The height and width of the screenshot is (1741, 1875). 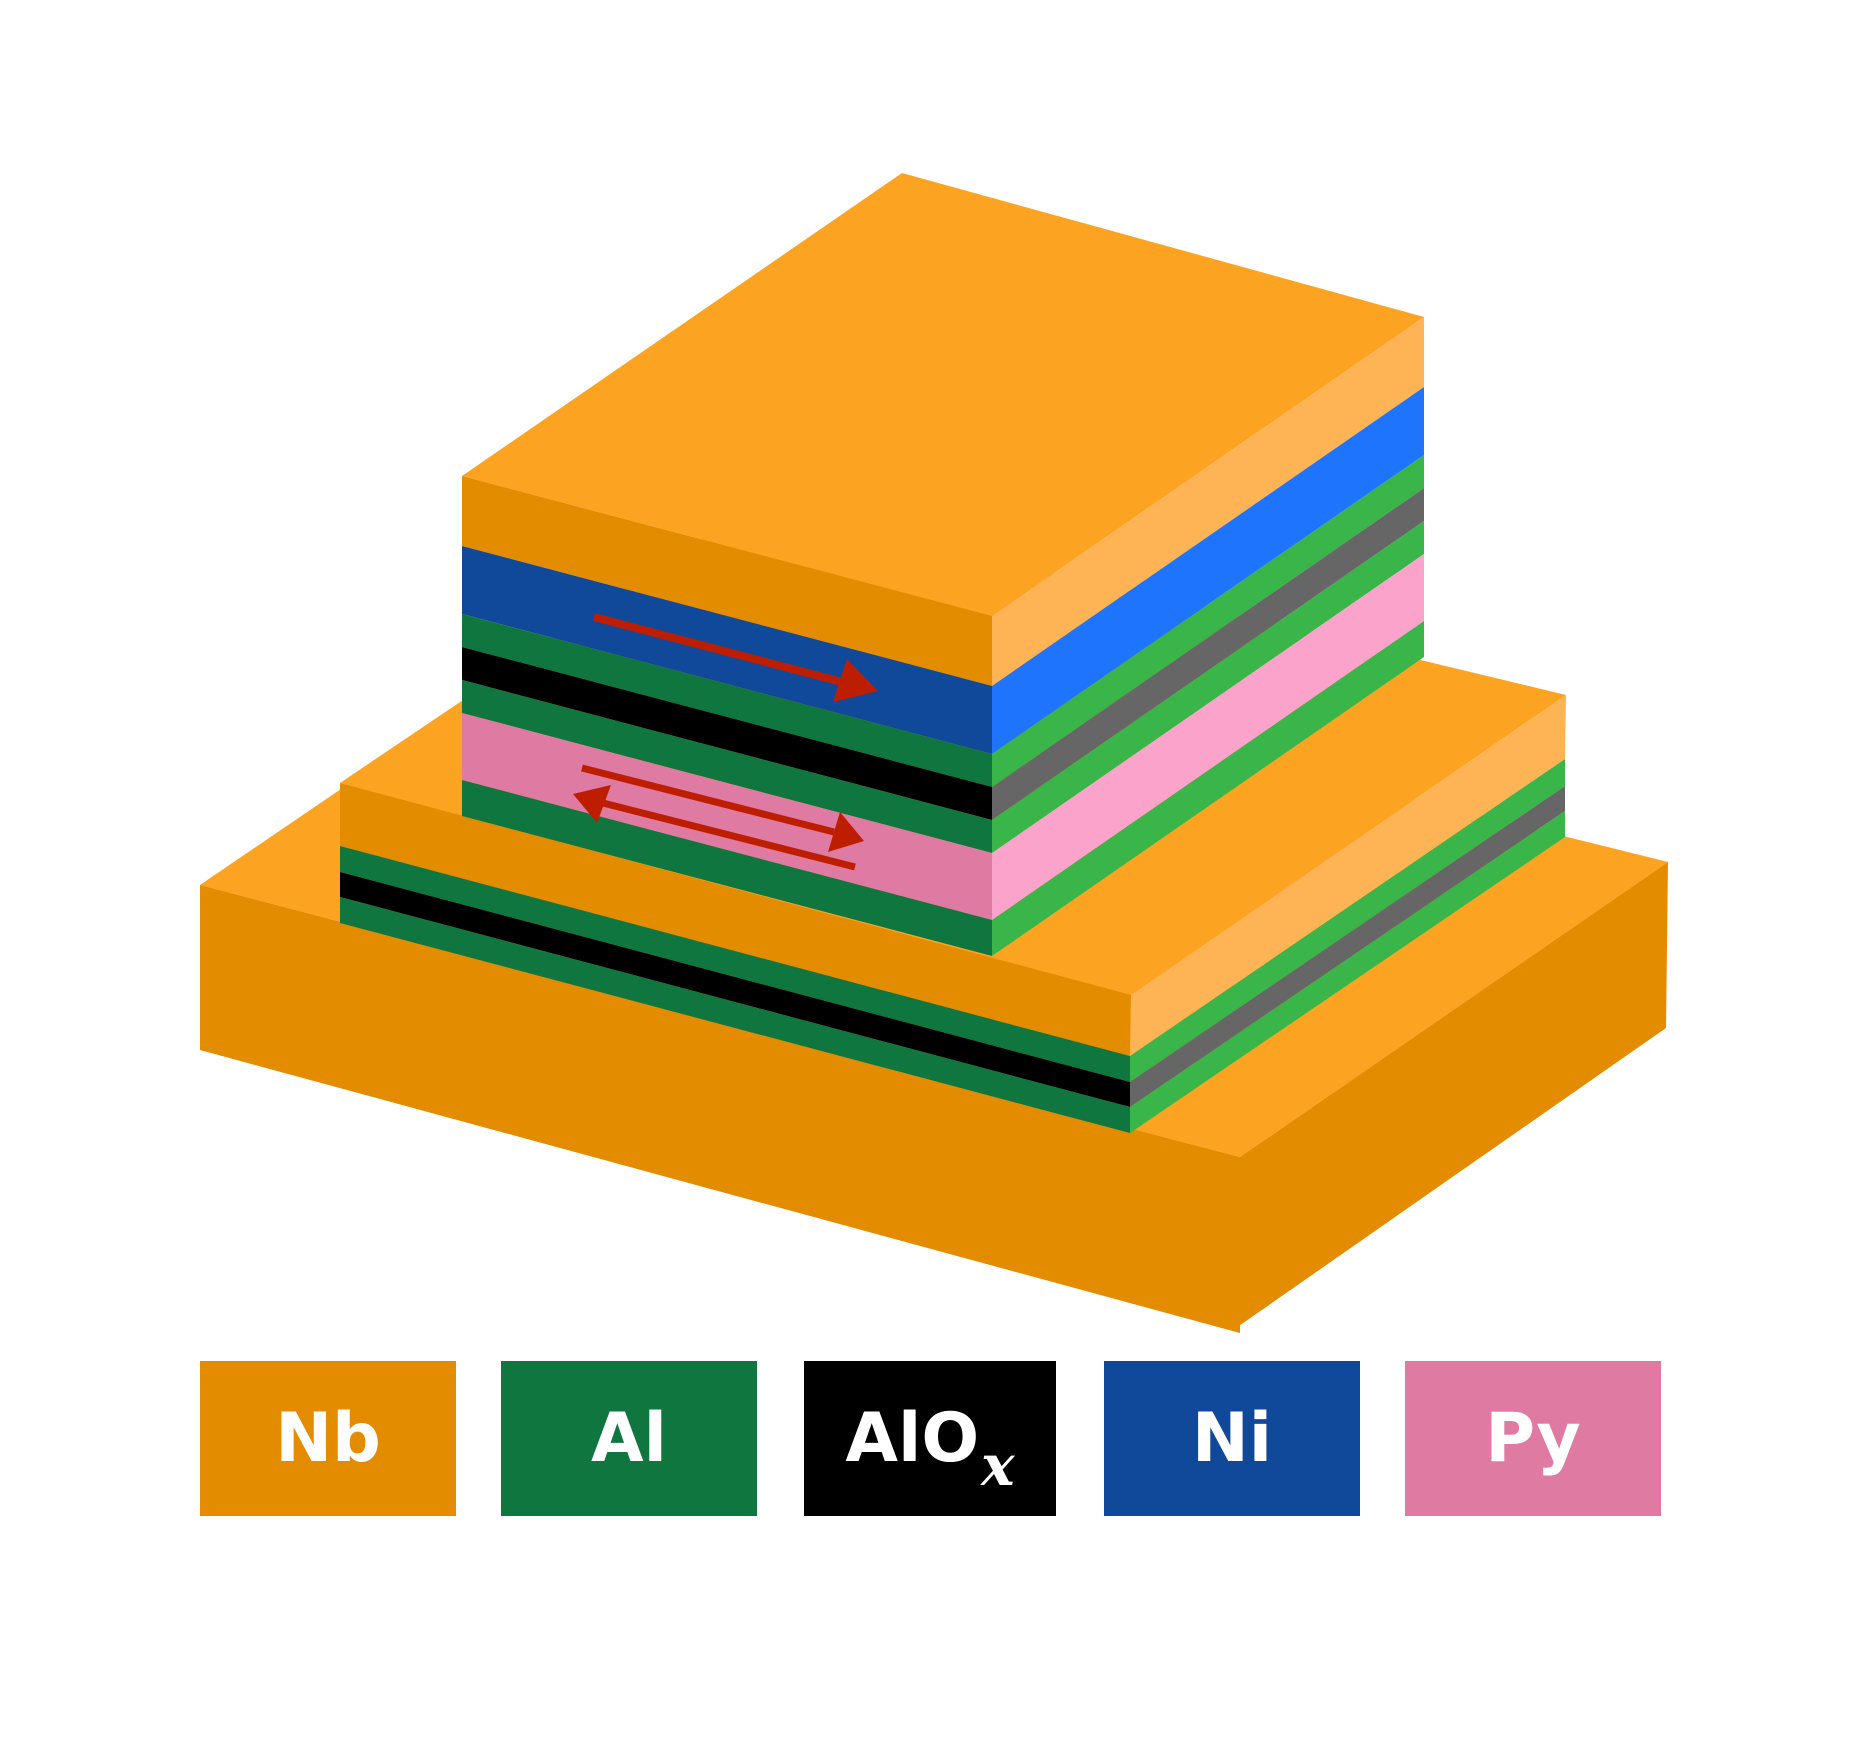 I want to click on pillar-py-front, so click(x=727, y=816).